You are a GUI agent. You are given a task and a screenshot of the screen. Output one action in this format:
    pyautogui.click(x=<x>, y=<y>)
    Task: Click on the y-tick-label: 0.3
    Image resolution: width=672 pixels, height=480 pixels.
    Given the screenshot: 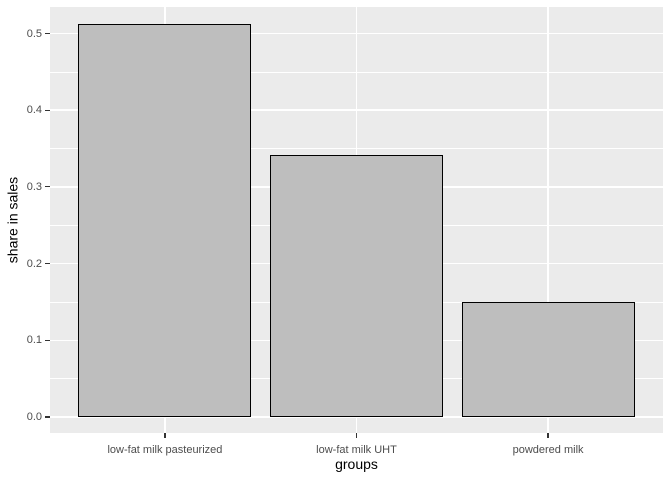 What is the action you would take?
    pyautogui.click(x=34, y=186)
    